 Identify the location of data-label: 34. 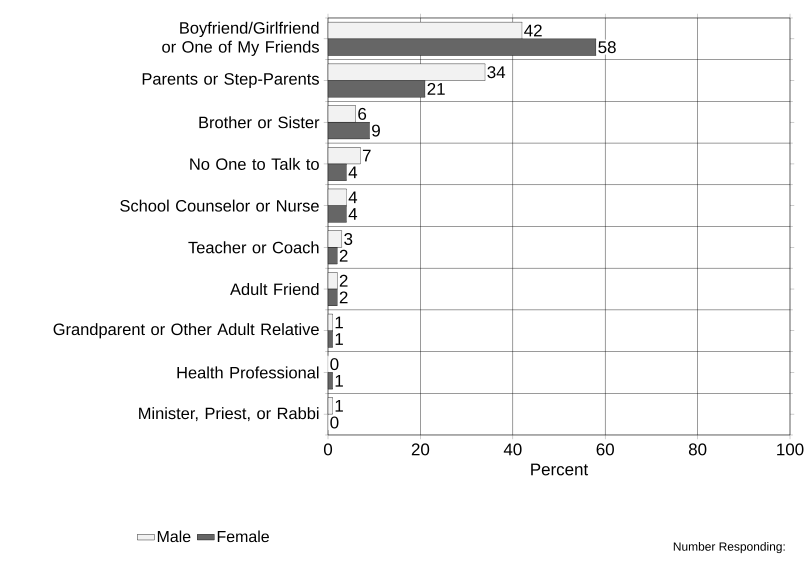
(496, 72).